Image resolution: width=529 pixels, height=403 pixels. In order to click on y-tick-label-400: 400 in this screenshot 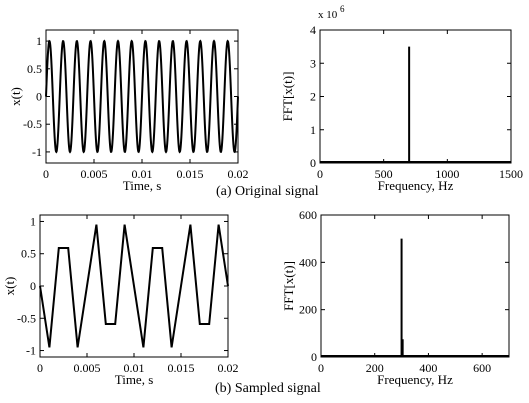, I will do `click(308, 262)`.